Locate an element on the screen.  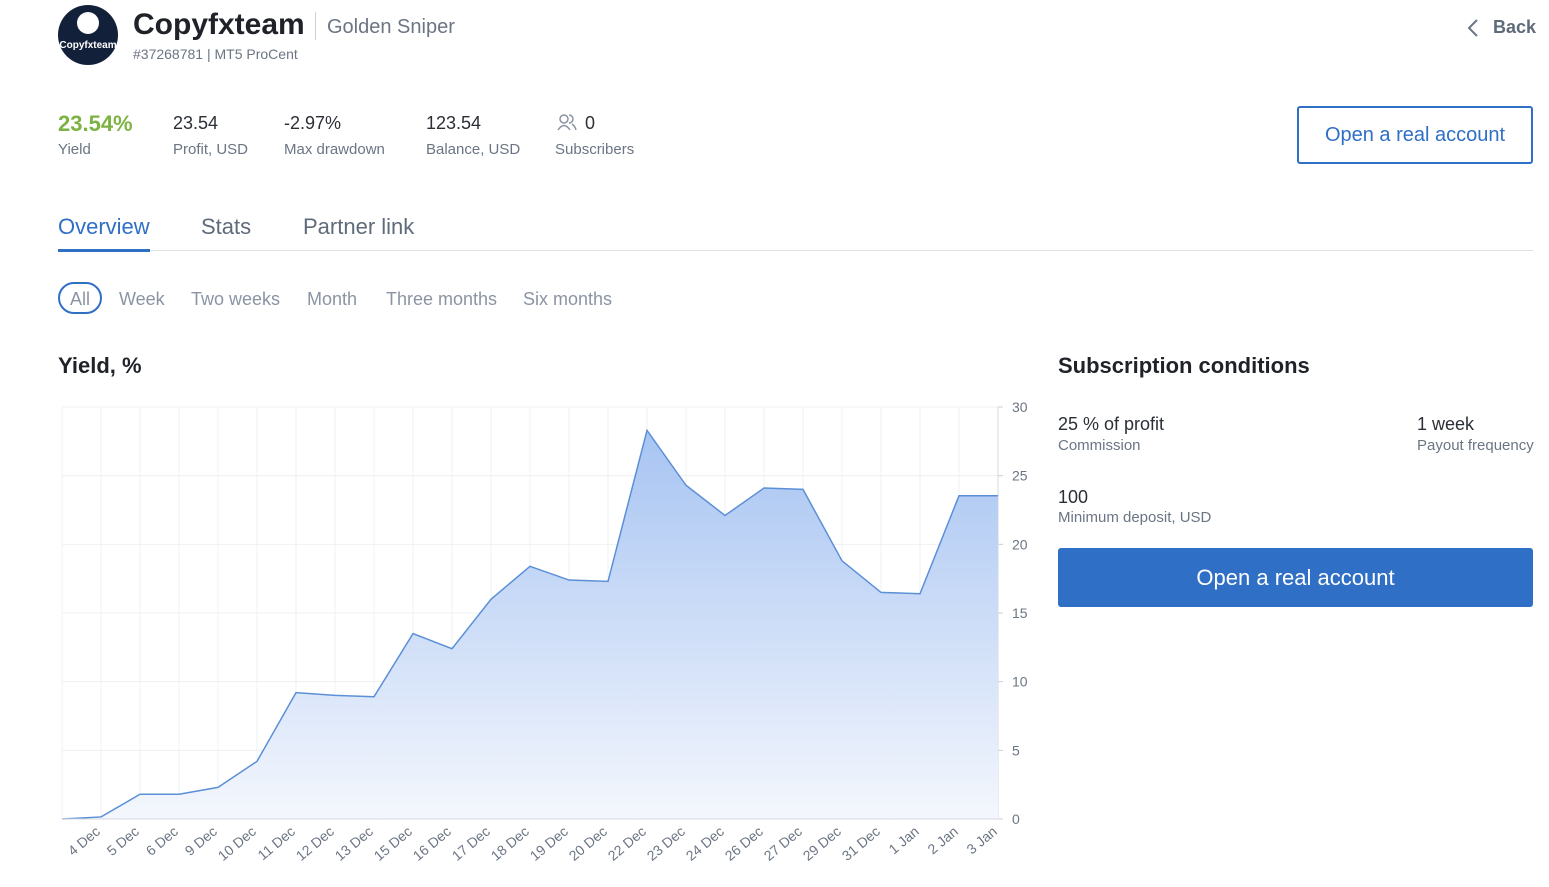
x-tick-label: 23 Dec is located at coordinates (666, 843).